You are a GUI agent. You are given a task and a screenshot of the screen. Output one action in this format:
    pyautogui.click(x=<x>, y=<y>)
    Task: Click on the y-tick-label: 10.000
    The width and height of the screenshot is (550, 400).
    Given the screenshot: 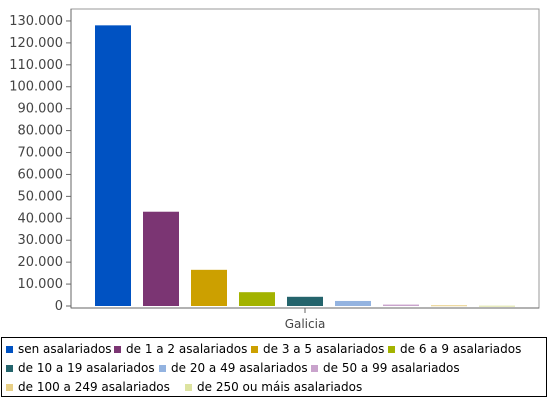 What is the action you would take?
    pyautogui.click(x=41, y=284)
    